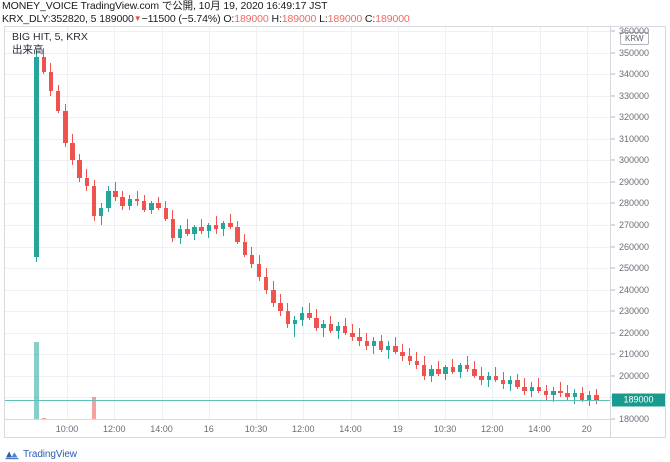 The width and height of the screenshot is (670, 462). Describe the element at coordinates (634, 225) in the screenshot. I see `price-tick-label: 270000` at that location.